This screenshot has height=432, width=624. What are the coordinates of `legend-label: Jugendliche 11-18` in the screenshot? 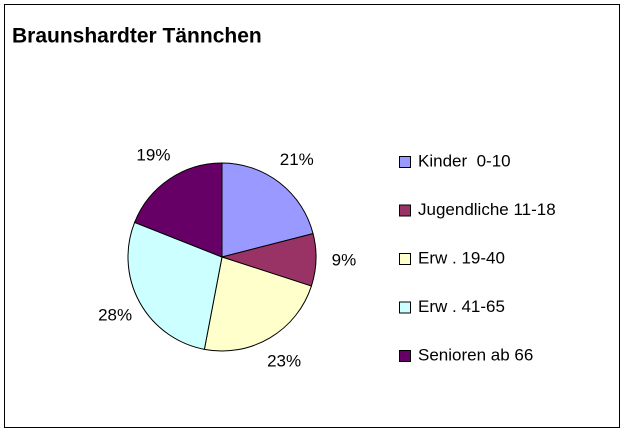 It's located at (487, 209).